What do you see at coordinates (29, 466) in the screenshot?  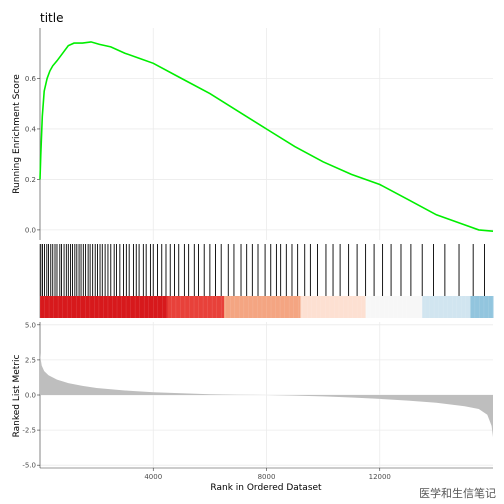 I see `ranked-list-ytick-0: -5.0` at bounding box center [29, 466].